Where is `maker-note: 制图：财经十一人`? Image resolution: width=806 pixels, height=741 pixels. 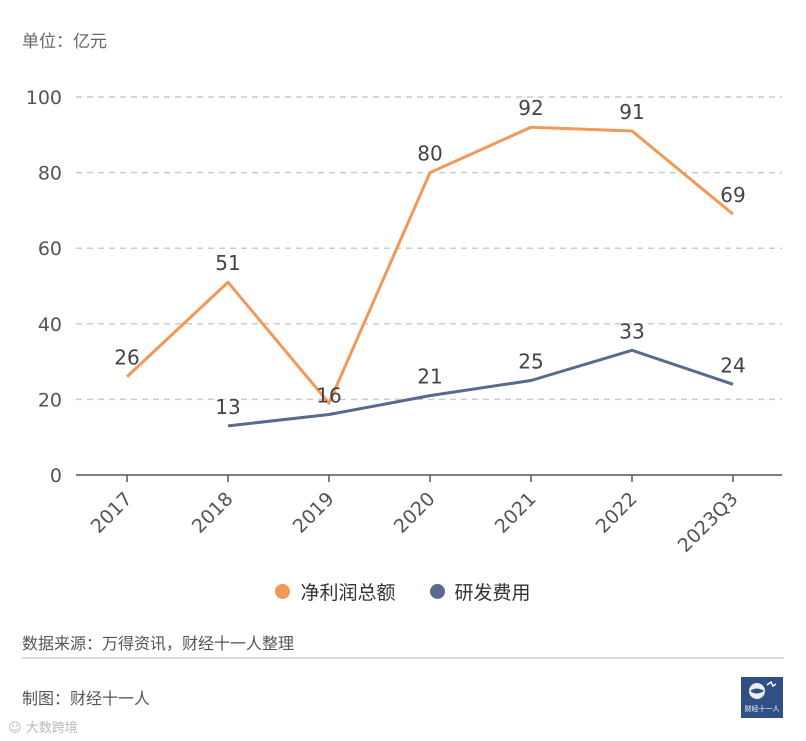
maker-note: 制图：财经十一人 is located at coordinates (86, 698).